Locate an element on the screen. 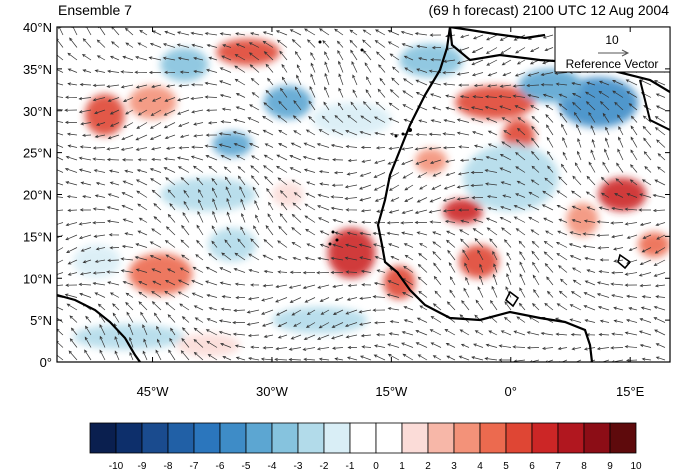  lat-tick-label: 0° is located at coordinates (46, 362).